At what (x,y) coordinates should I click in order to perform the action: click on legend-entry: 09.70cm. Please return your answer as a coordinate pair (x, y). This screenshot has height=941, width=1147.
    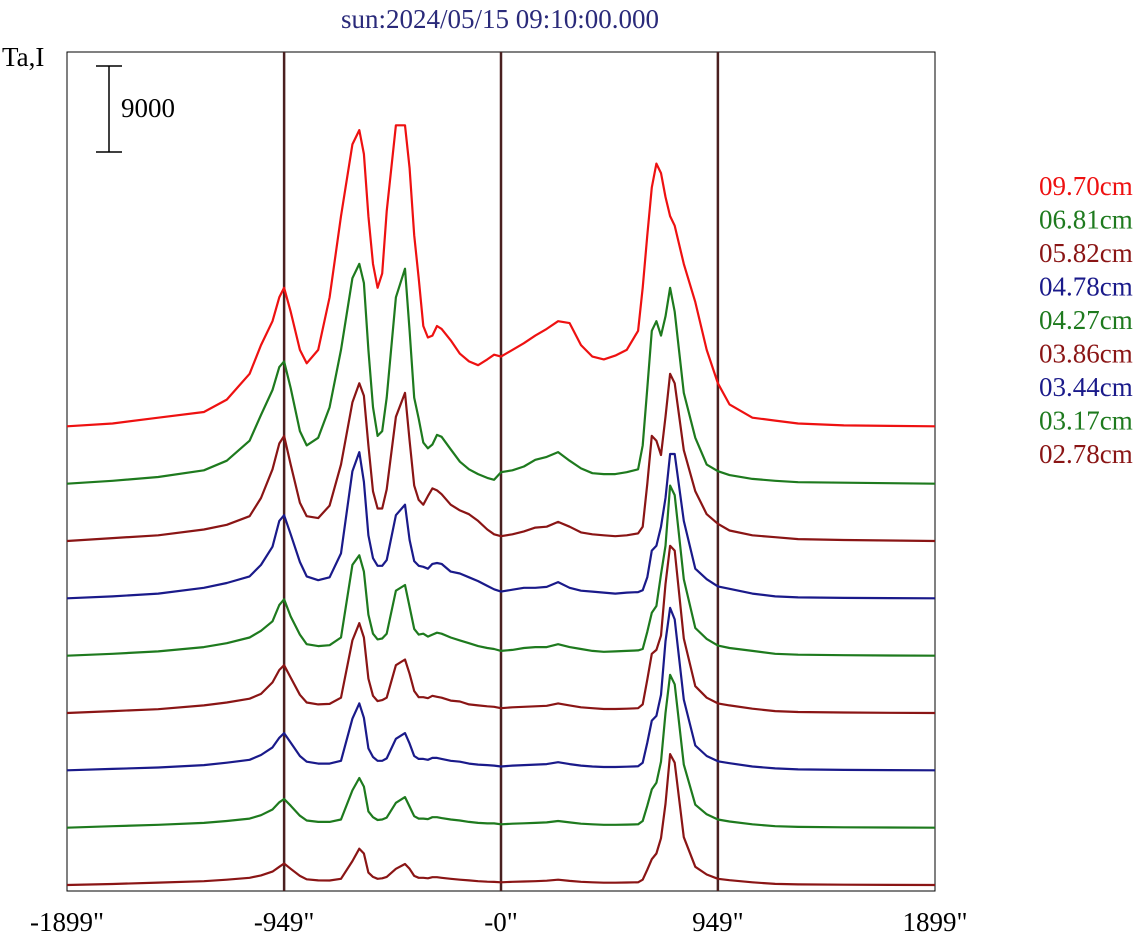
    Looking at the image, I should click on (1086, 186).